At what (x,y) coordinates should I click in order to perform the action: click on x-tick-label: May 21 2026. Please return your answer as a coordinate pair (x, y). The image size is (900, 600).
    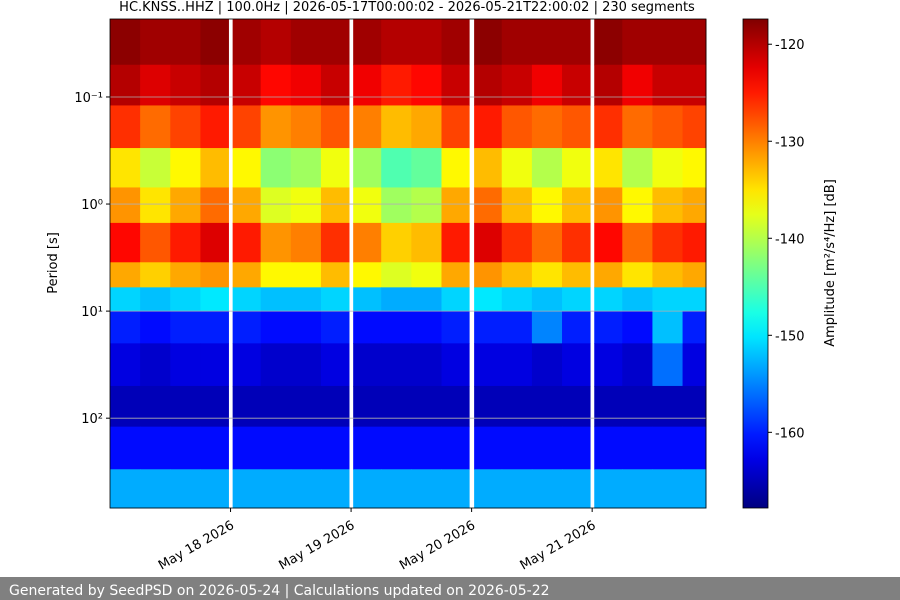
    Looking at the image, I should click on (558, 545).